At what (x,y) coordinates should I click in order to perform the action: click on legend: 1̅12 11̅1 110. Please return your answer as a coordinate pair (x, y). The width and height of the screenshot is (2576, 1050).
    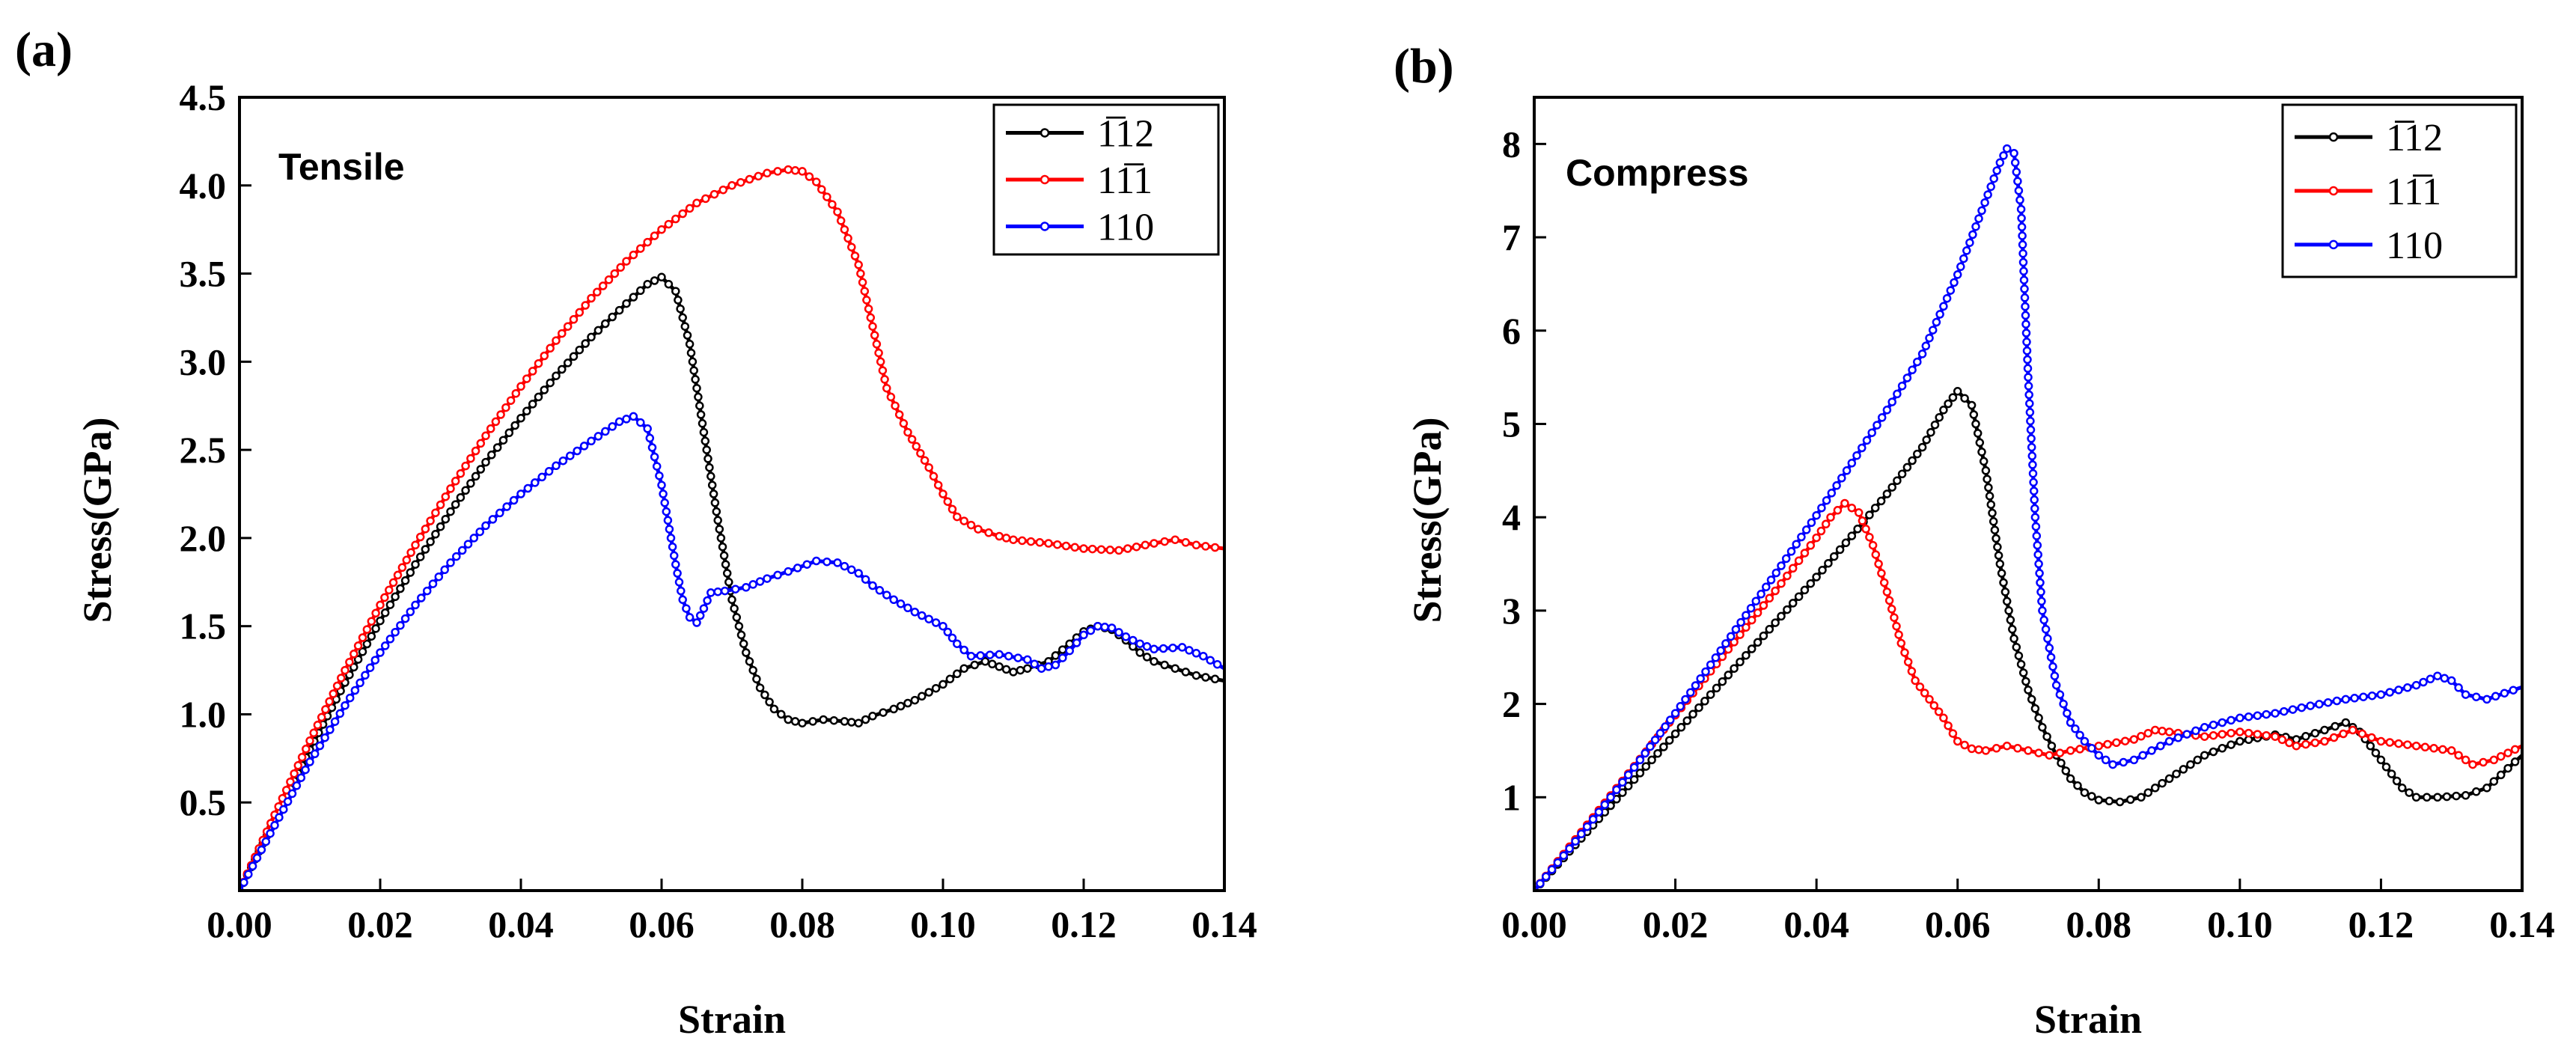
    Looking at the image, I should click on (2399, 190).